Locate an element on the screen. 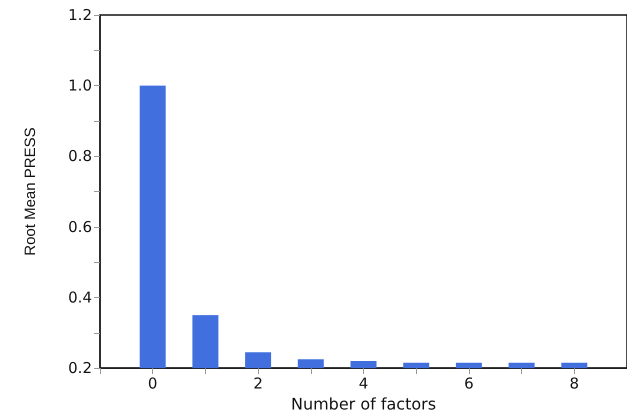 This screenshot has width=627, height=417. y-axis-title: Root Mean PRESS is located at coordinates (30, 191).